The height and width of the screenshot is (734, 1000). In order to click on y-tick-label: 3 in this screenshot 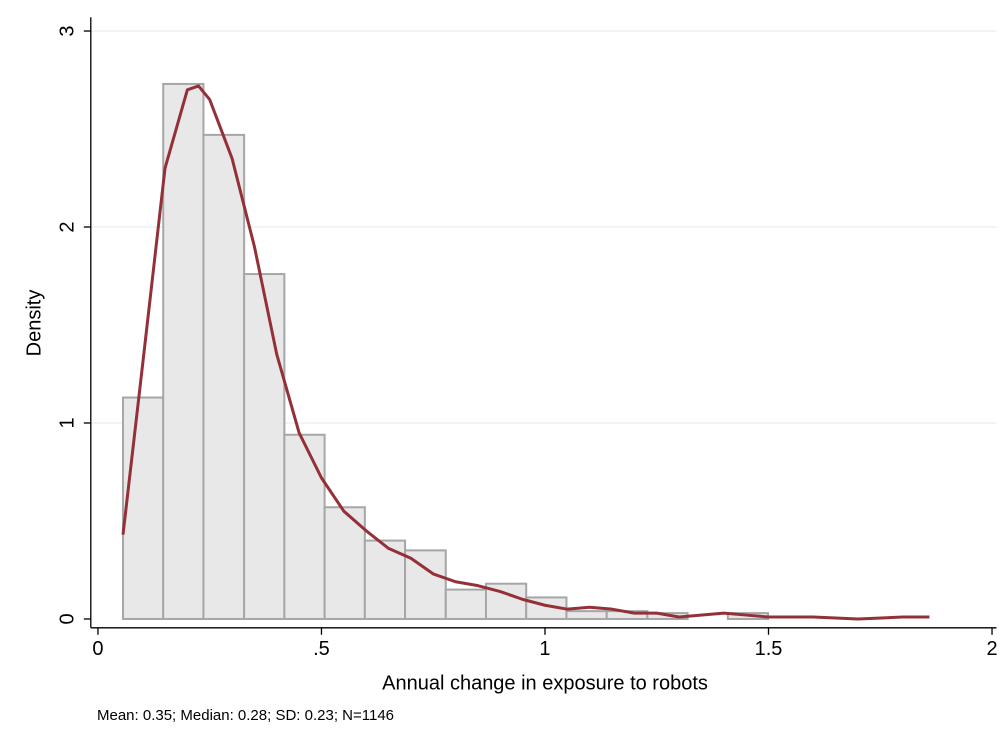, I will do `click(67, 30)`.